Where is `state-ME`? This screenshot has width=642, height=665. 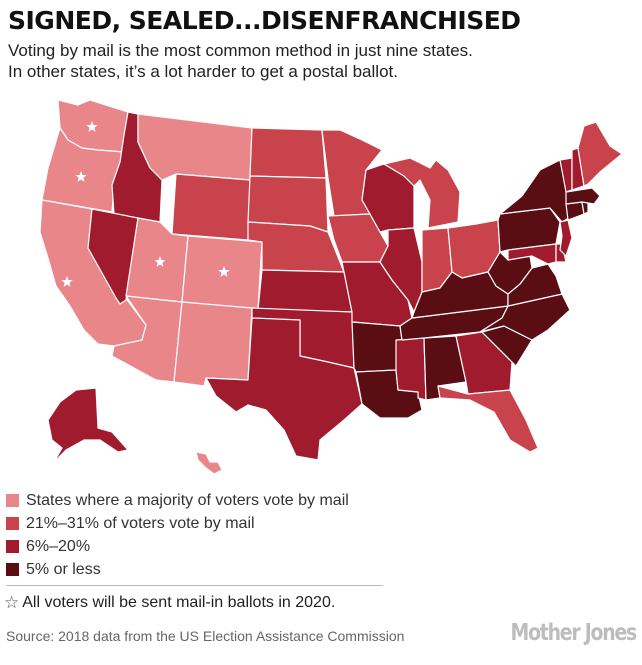
state-ME is located at coordinates (600, 154).